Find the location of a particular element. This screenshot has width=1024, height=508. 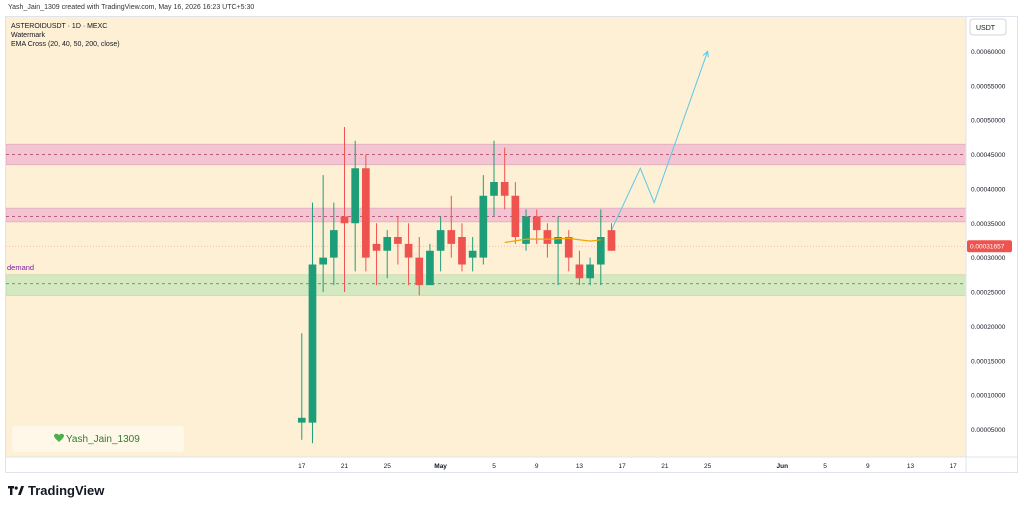

y-tick-label: 0.00005000 is located at coordinates (988, 430).